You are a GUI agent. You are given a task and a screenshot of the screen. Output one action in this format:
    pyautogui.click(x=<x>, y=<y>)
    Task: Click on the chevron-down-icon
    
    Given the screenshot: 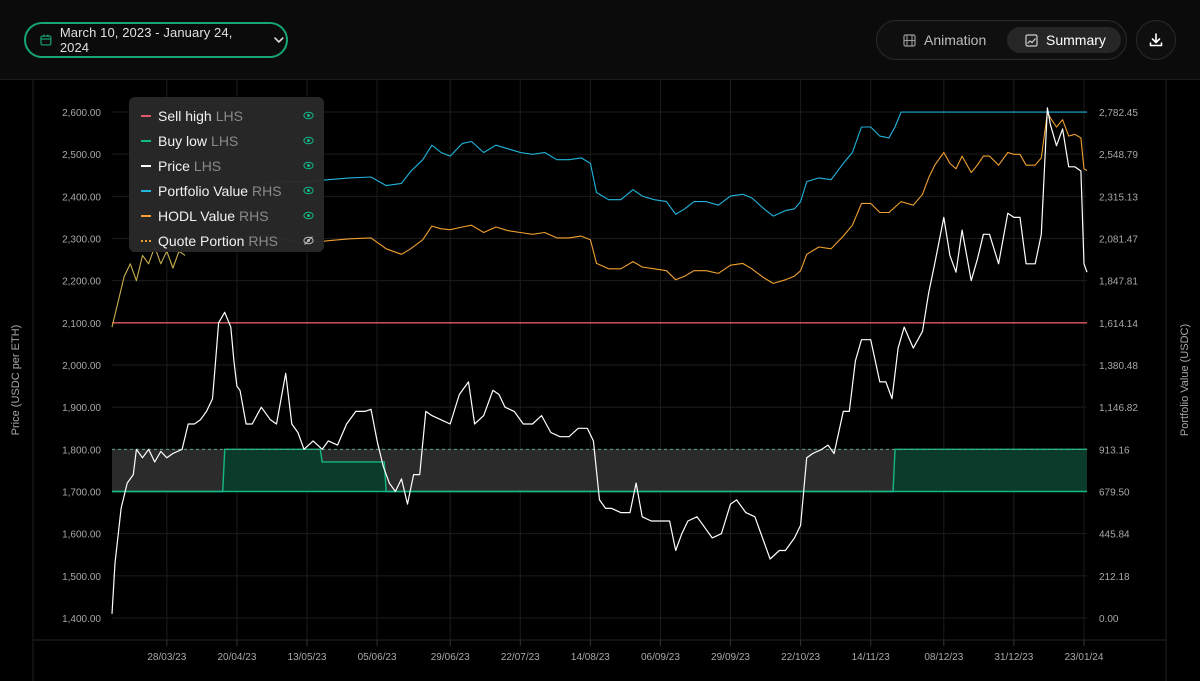 What is the action you would take?
    pyautogui.click(x=279, y=40)
    